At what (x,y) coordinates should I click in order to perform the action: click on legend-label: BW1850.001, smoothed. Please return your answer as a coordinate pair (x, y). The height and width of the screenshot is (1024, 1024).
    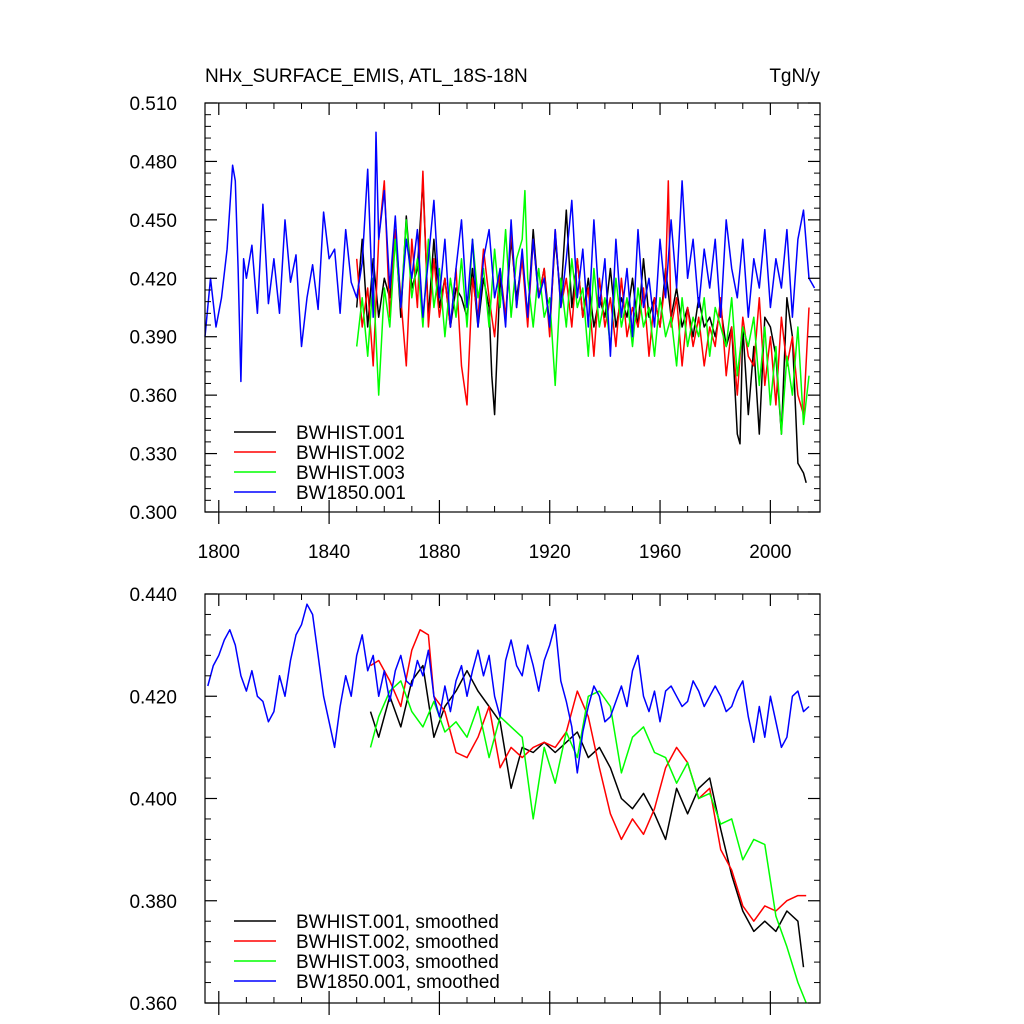
    Looking at the image, I should click on (398, 982).